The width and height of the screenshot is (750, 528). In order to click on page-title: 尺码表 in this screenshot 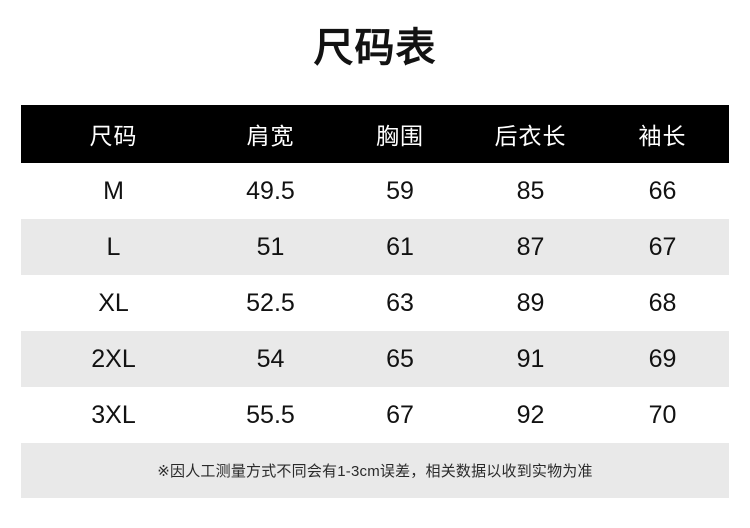, I will do `click(375, 48)`.